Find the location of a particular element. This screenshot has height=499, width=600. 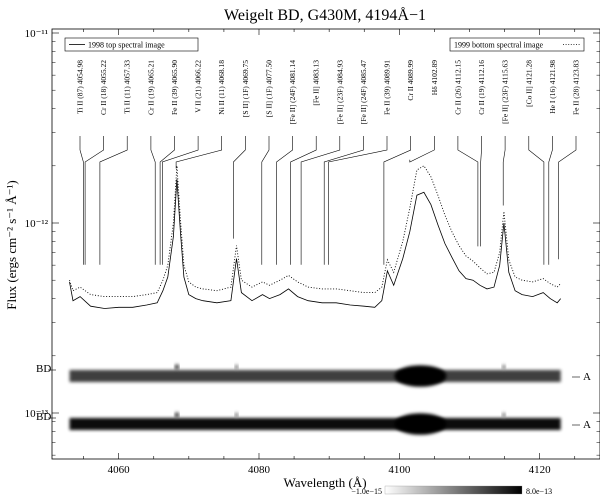

line-id: Hδ 4102.89 is located at coordinates (424, 111).